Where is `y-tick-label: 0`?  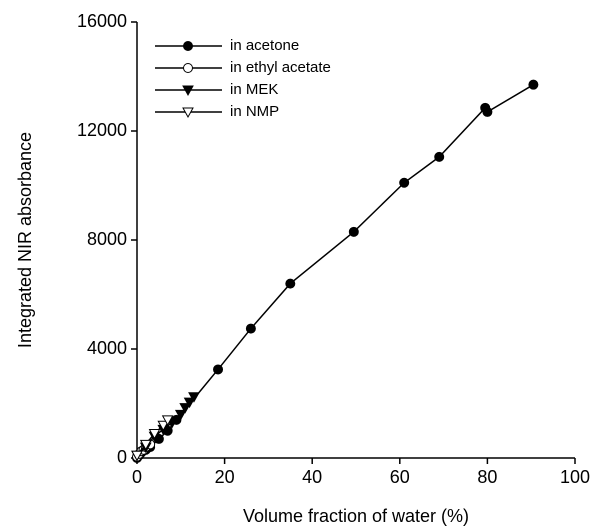 y-tick-label: 0 is located at coordinates (122, 457).